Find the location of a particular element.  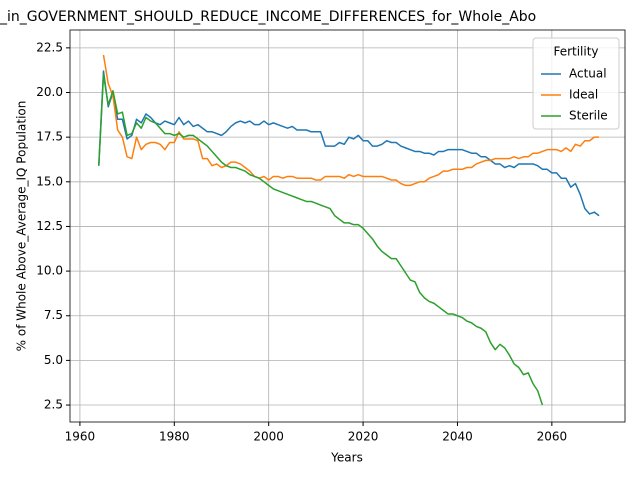

y-tick-label: 20.0 is located at coordinates (49, 92).